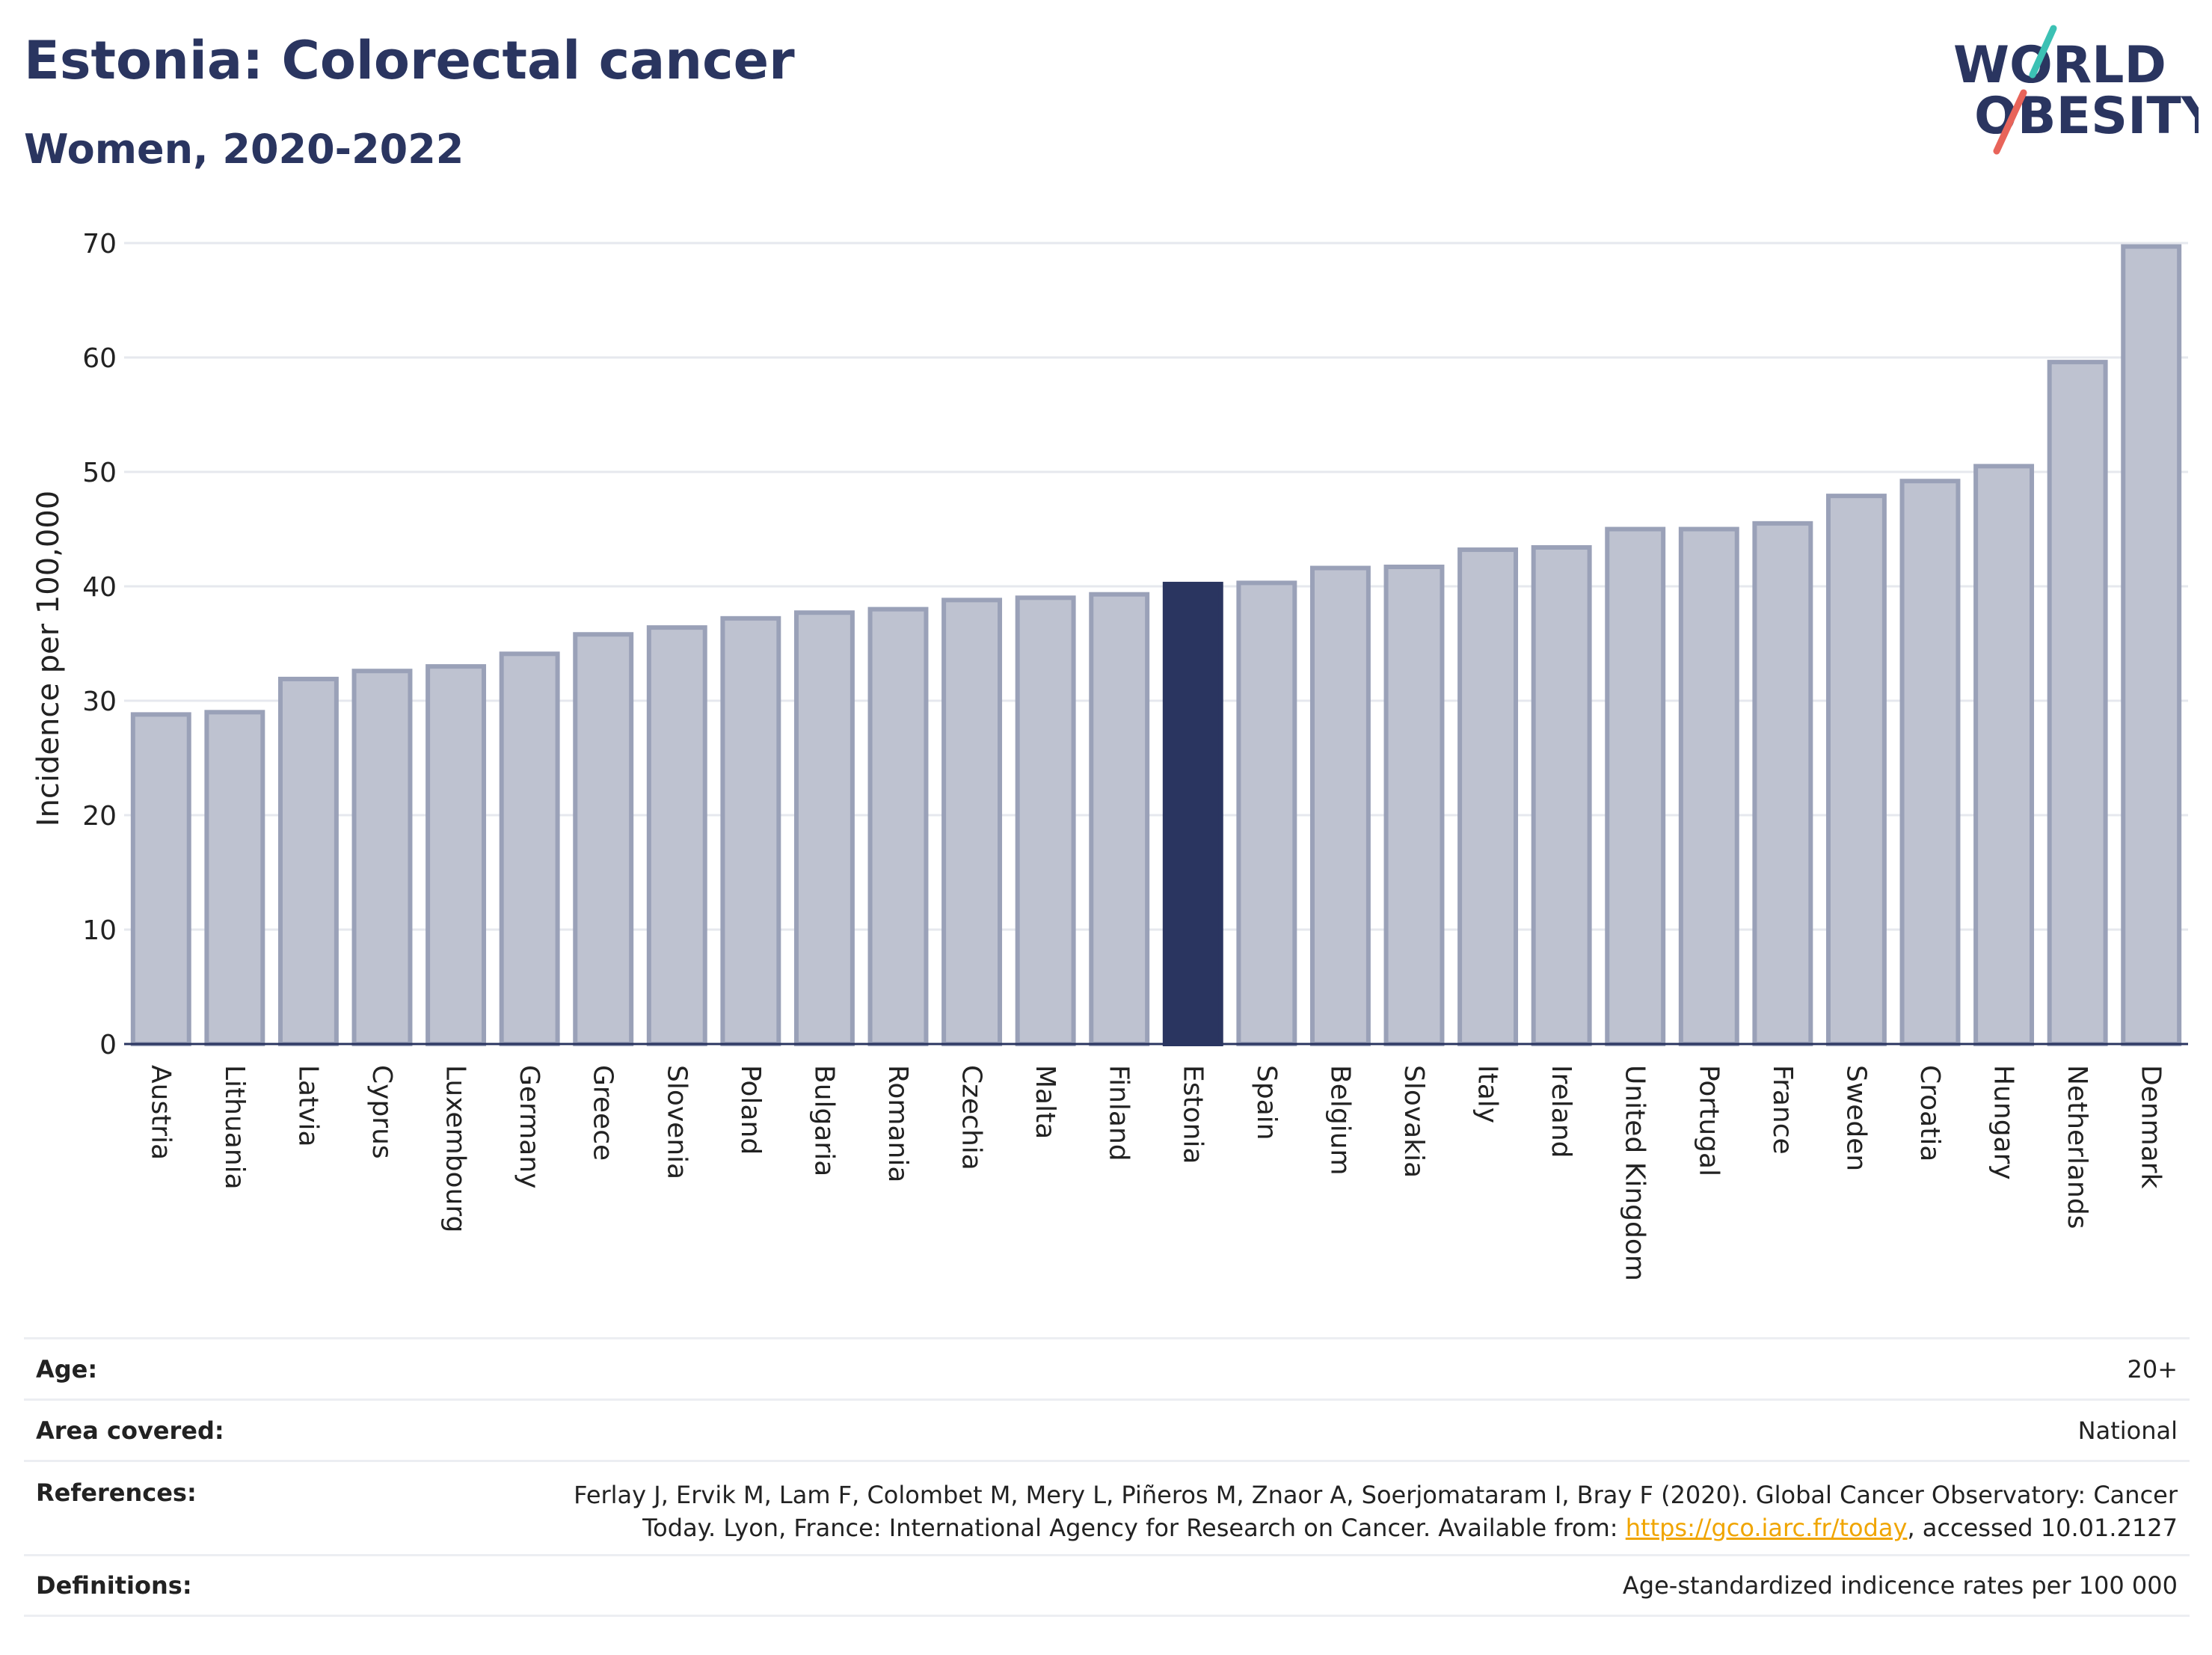 The image size is (2212, 1655). I want to click on x-tick-label: Lithuania, so click(234, 1127).